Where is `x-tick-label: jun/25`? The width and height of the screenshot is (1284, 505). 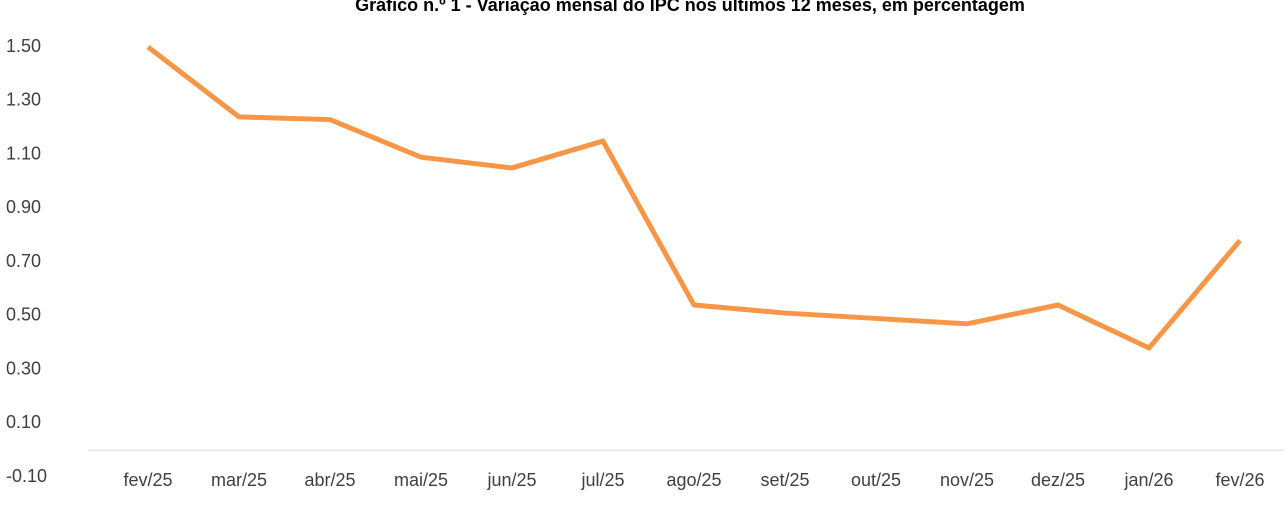 x-tick-label: jun/25 is located at coordinates (511, 480).